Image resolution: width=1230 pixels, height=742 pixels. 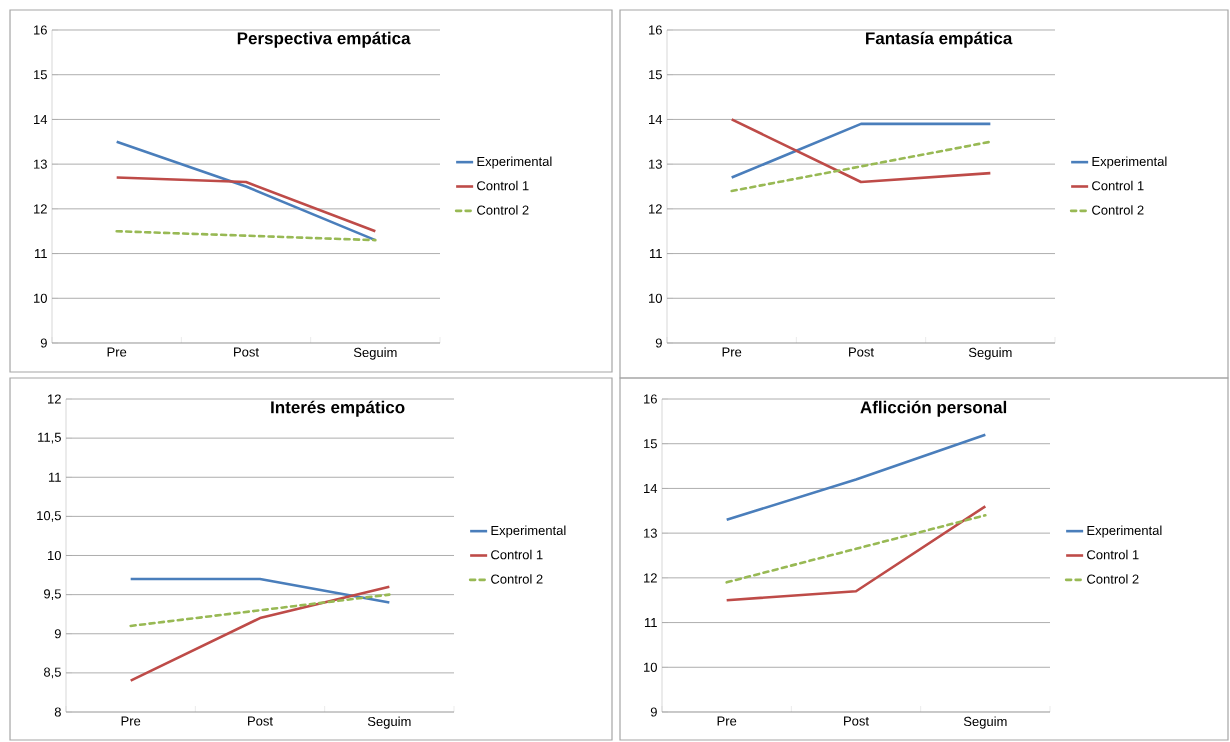 What do you see at coordinates (324, 39) in the screenshot?
I see `chart-title: Perspectiva empática` at bounding box center [324, 39].